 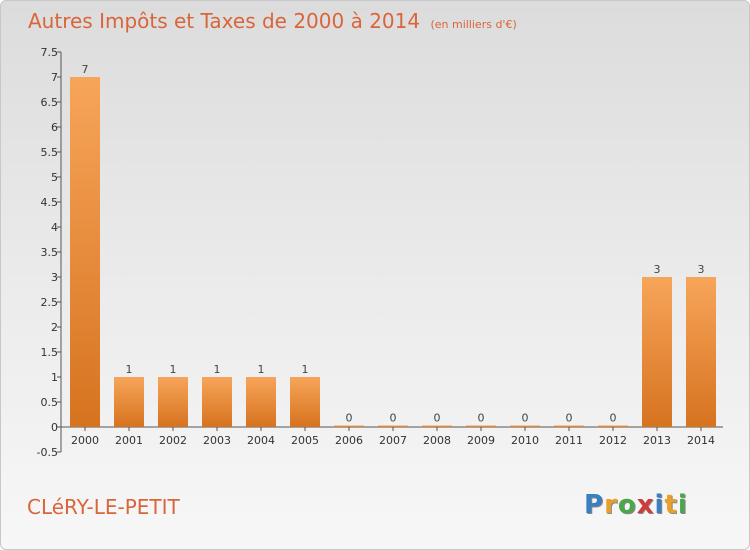 I want to click on logo-letter: r, so click(x=611, y=505).